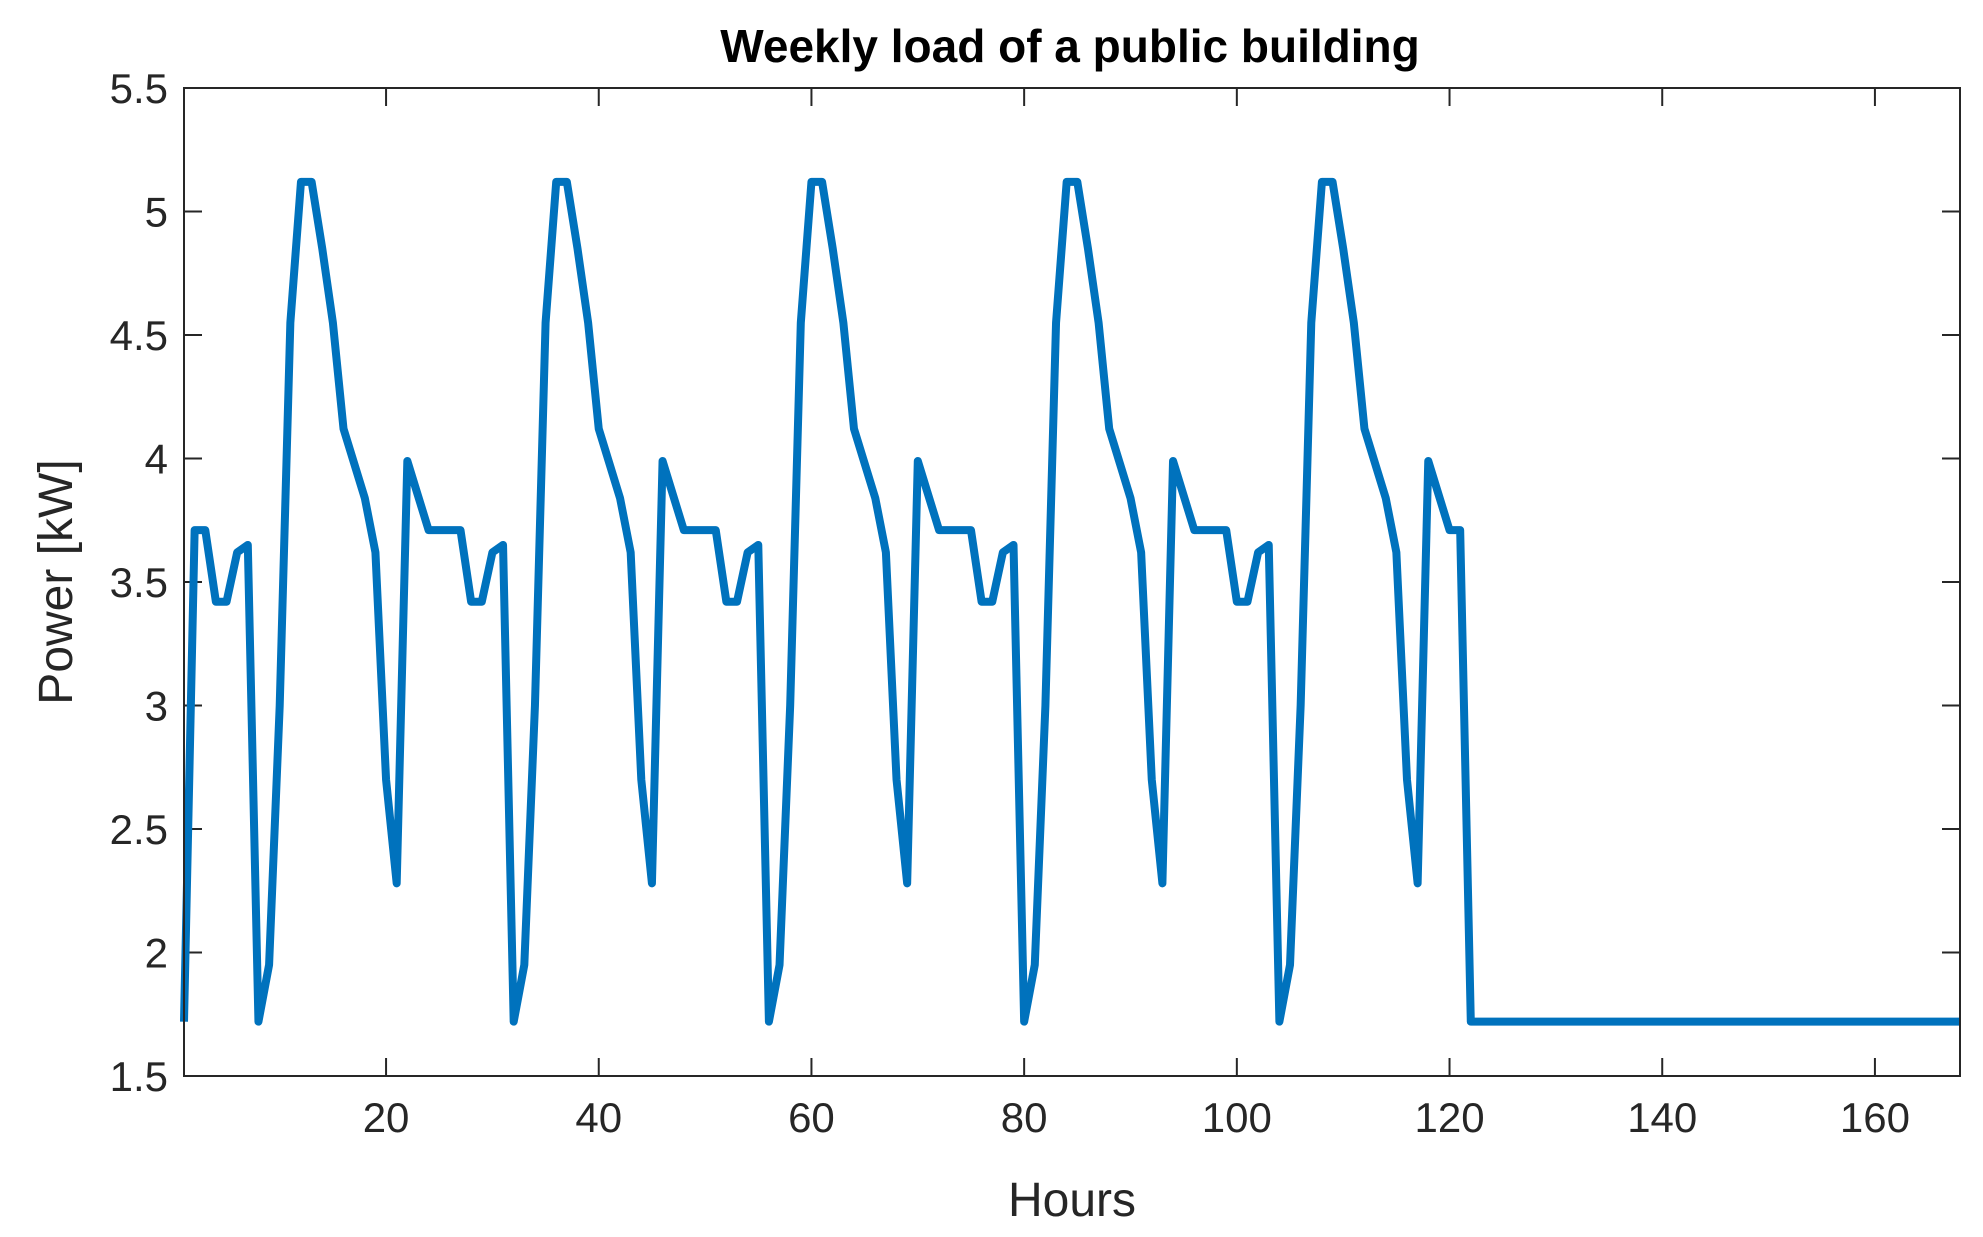 Image resolution: width=1983 pixels, height=1237 pixels. What do you see at coordinates (139, 88) in the screenshot?
I see `y-tick-label: 5.5` at bounding box center [139, 88].